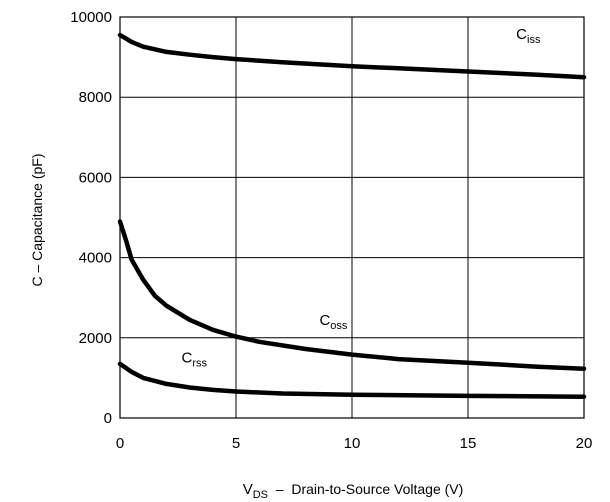 This screenshot has height=502, width=610. What do you see at coordinates (194, 360) in the screenshot?
I see `series-label-crss: Crss` at bounding box center [194, 360].